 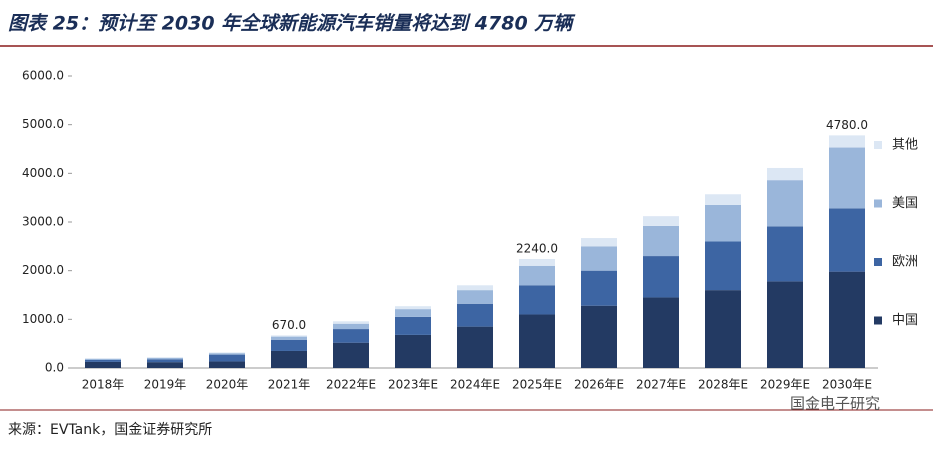 I want to click on y-tick-label: 4000.0, so click(x=43, y=173).